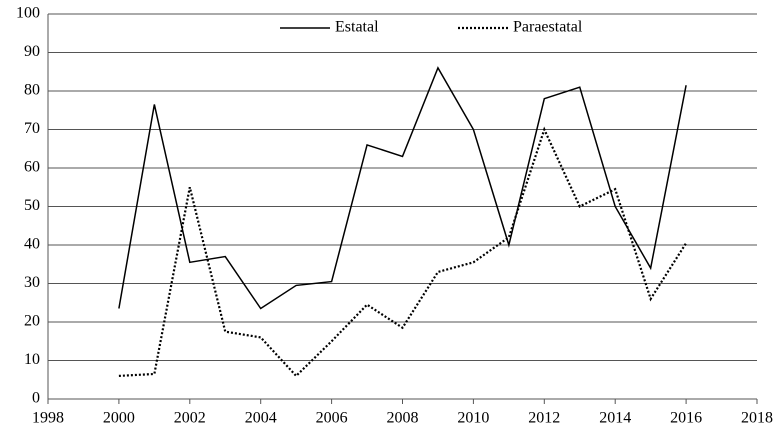 The height and width of the screenshot is (435, 778). I want to click on y-tick-label: 90, so click(32, 51).